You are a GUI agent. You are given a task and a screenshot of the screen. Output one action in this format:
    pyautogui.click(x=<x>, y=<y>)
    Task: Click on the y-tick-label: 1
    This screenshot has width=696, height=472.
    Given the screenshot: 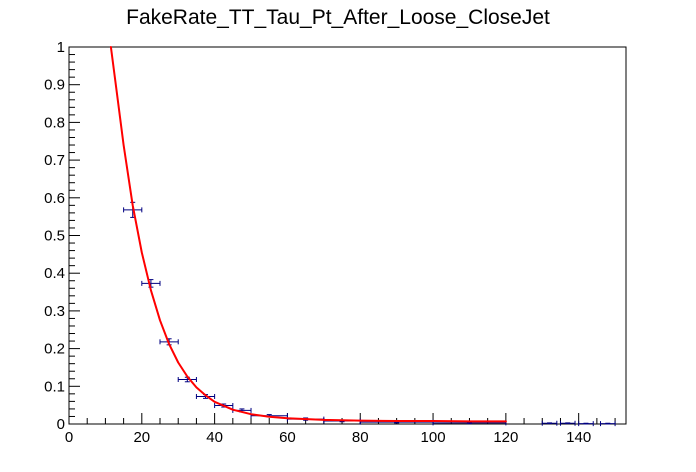 What is the action you would take?
    pyautogui.click(x=61, y=47)
    